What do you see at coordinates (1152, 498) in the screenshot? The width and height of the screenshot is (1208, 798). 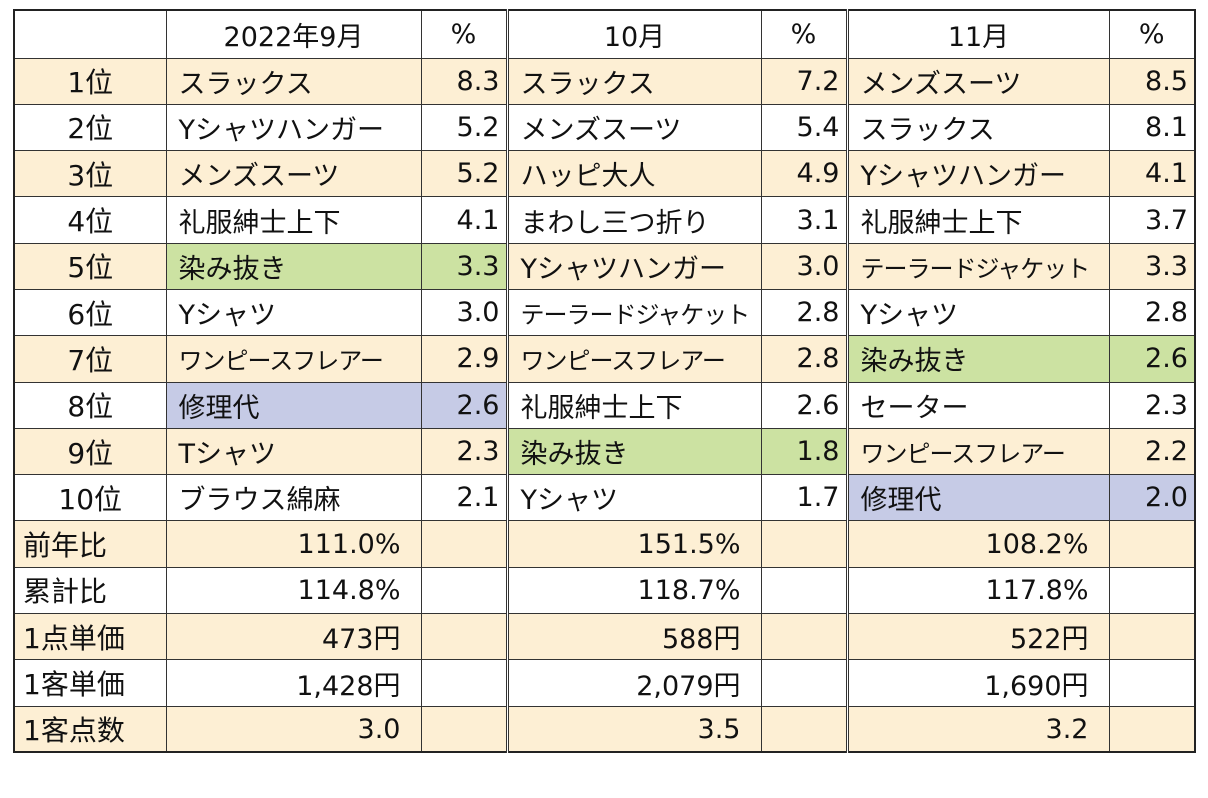 I see `item-pct-highlighted: 2.0` at bounding box center [1152, 498].